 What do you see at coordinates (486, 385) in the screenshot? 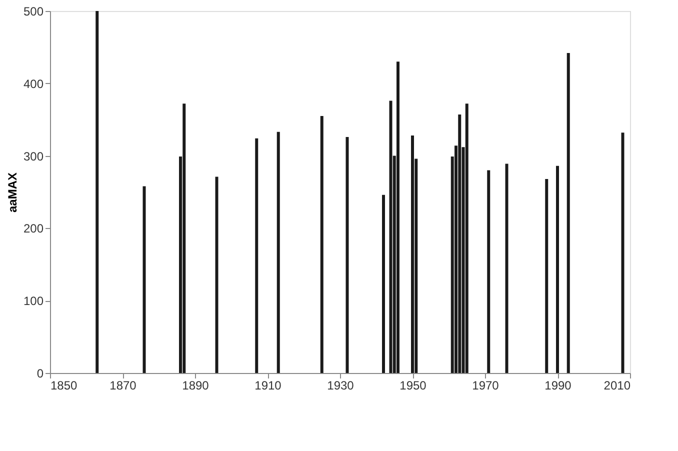
I see `x-tick-label: 1970` at bounding box center [486, 385].